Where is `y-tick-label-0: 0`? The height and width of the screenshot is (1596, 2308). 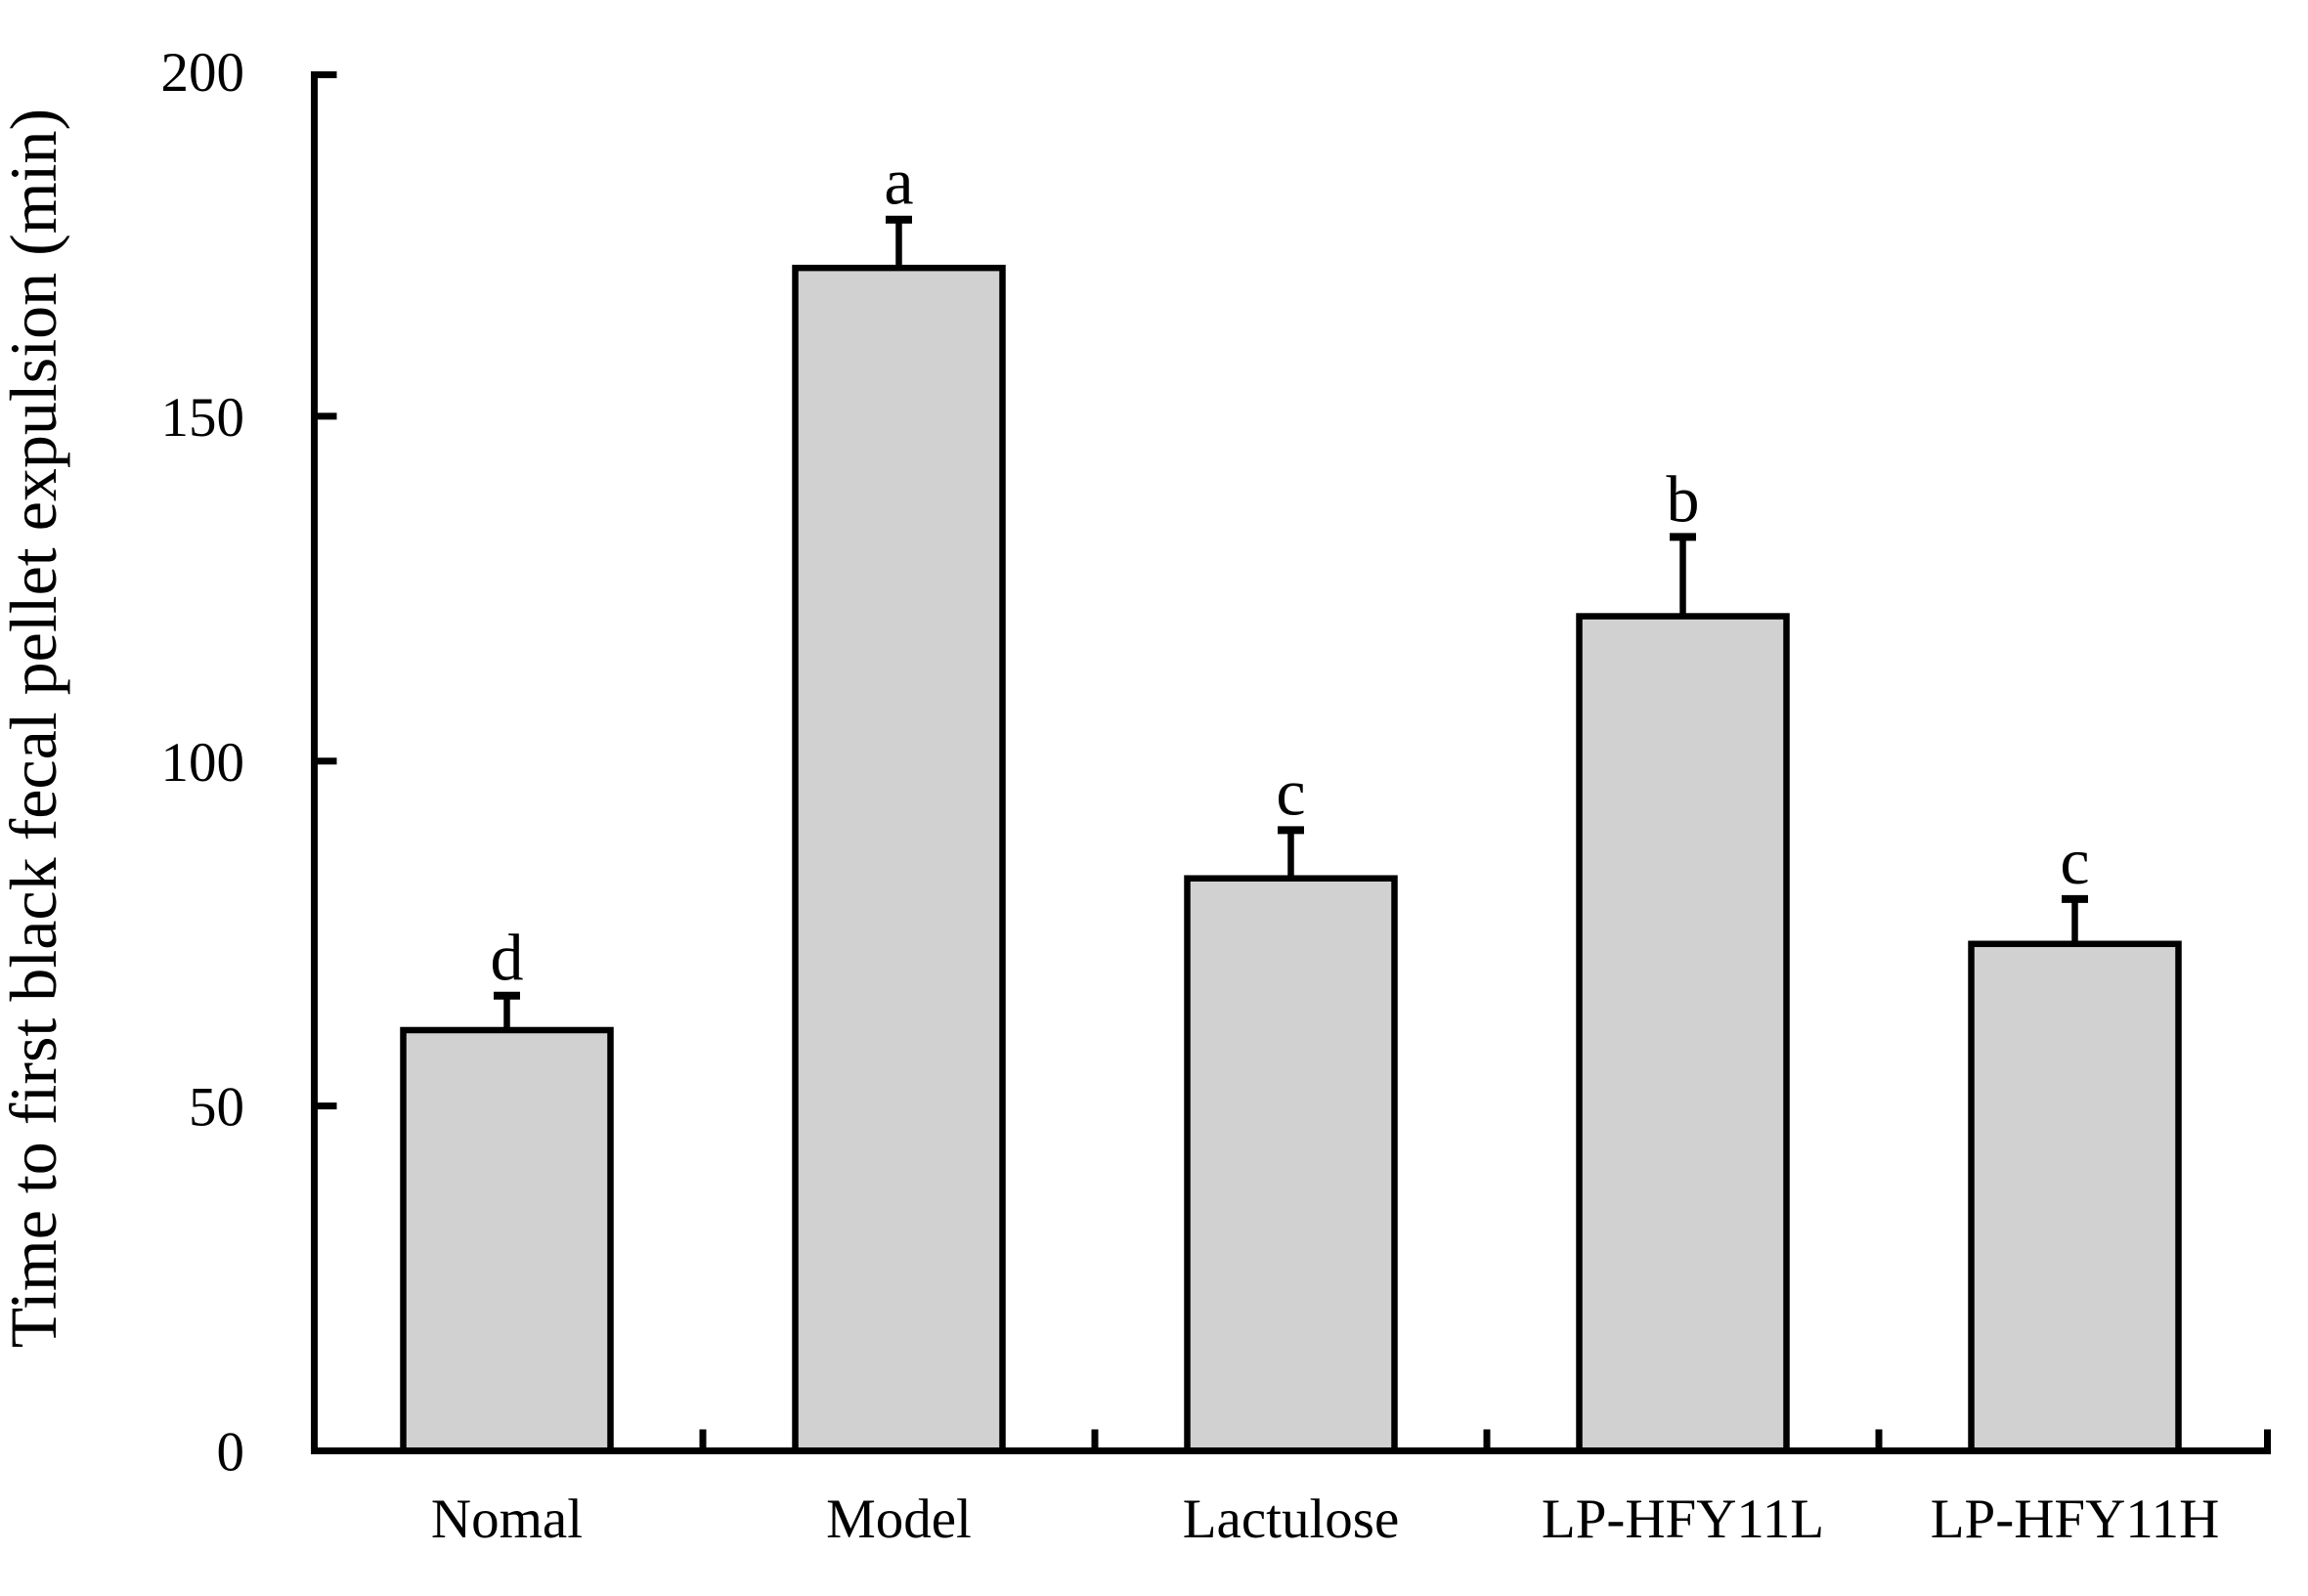 y-tick-label-0: 0 is located at coordinates (231, 1453).